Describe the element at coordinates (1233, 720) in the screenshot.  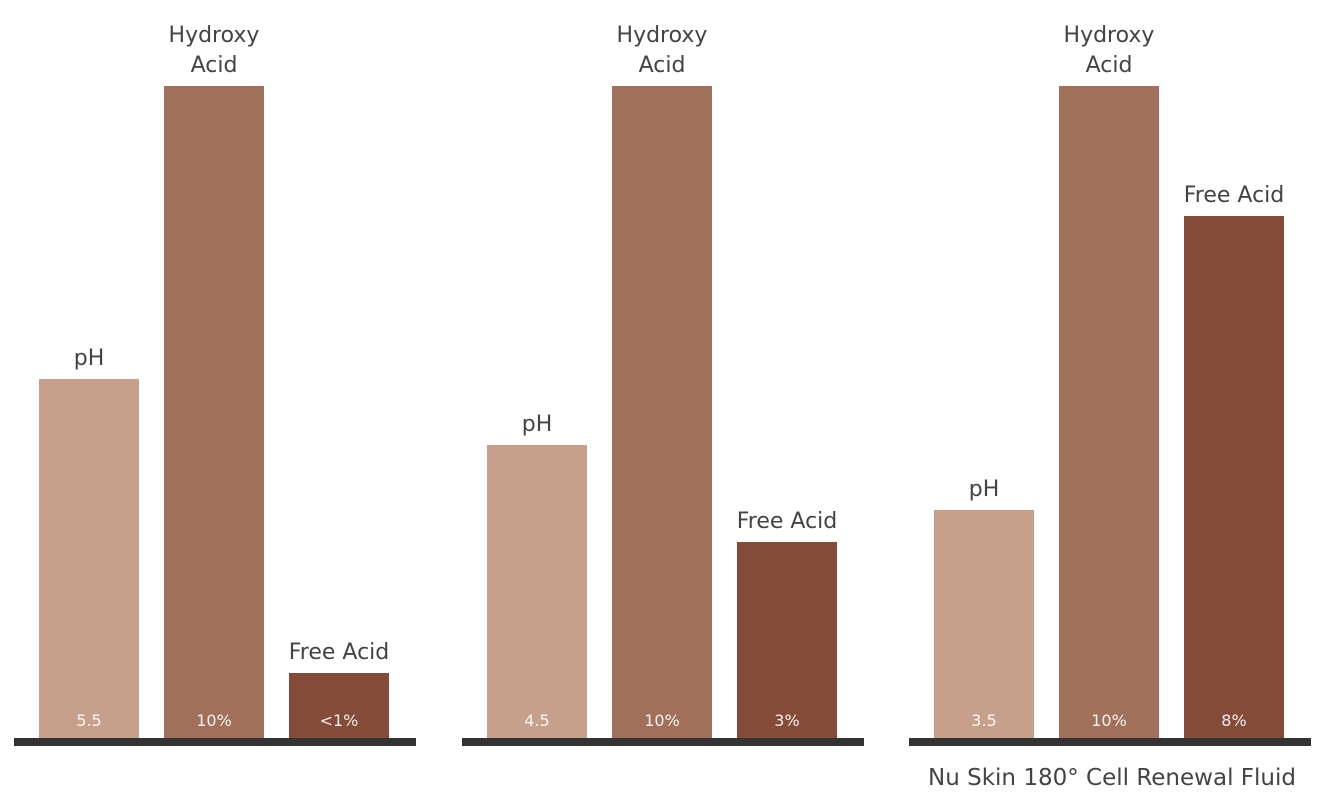
I see `bar-value-label: 8%` at that location.